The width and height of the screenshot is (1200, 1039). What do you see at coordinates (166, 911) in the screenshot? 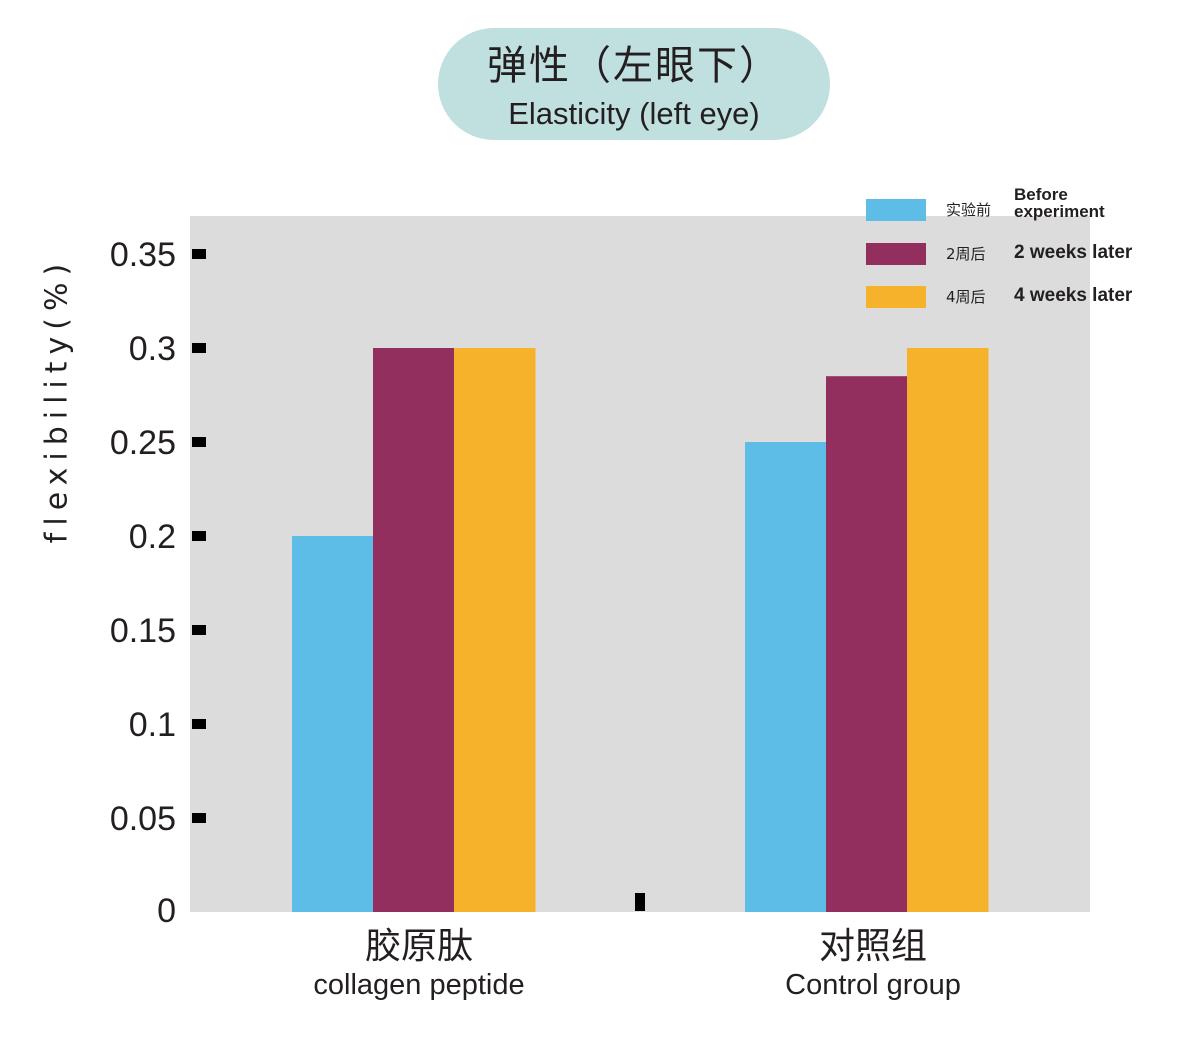
I see `y-tick-label: 0` at bounding box center [166, 911].